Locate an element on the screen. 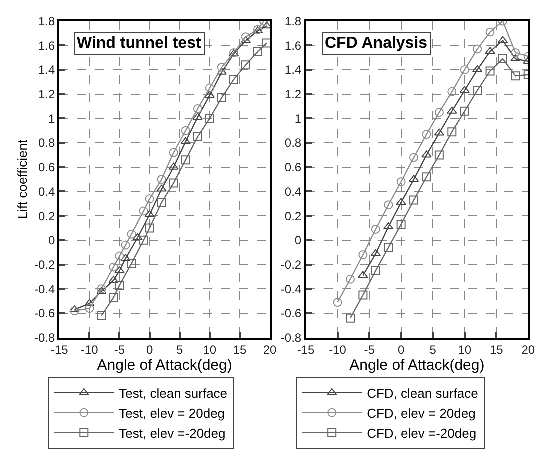 This screenshot has width=538, height=449. legend-label: CFD, clean surface is located at coordinates (422, 394).